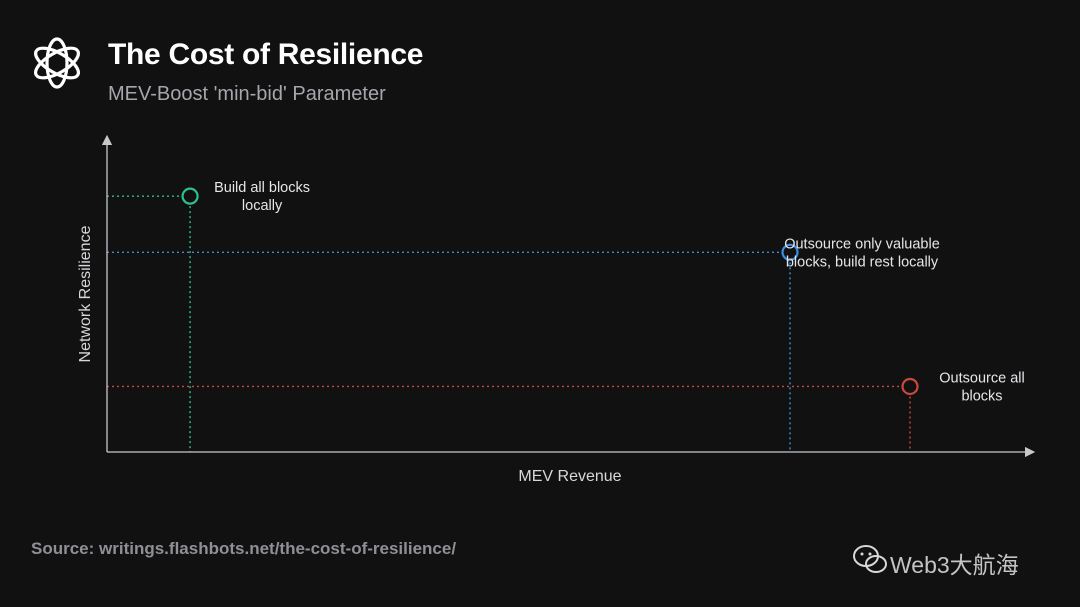  Describe the element at coordinates (266, 54) in the screenshot. I see `page-title: The Cost of Resilience` at that location.